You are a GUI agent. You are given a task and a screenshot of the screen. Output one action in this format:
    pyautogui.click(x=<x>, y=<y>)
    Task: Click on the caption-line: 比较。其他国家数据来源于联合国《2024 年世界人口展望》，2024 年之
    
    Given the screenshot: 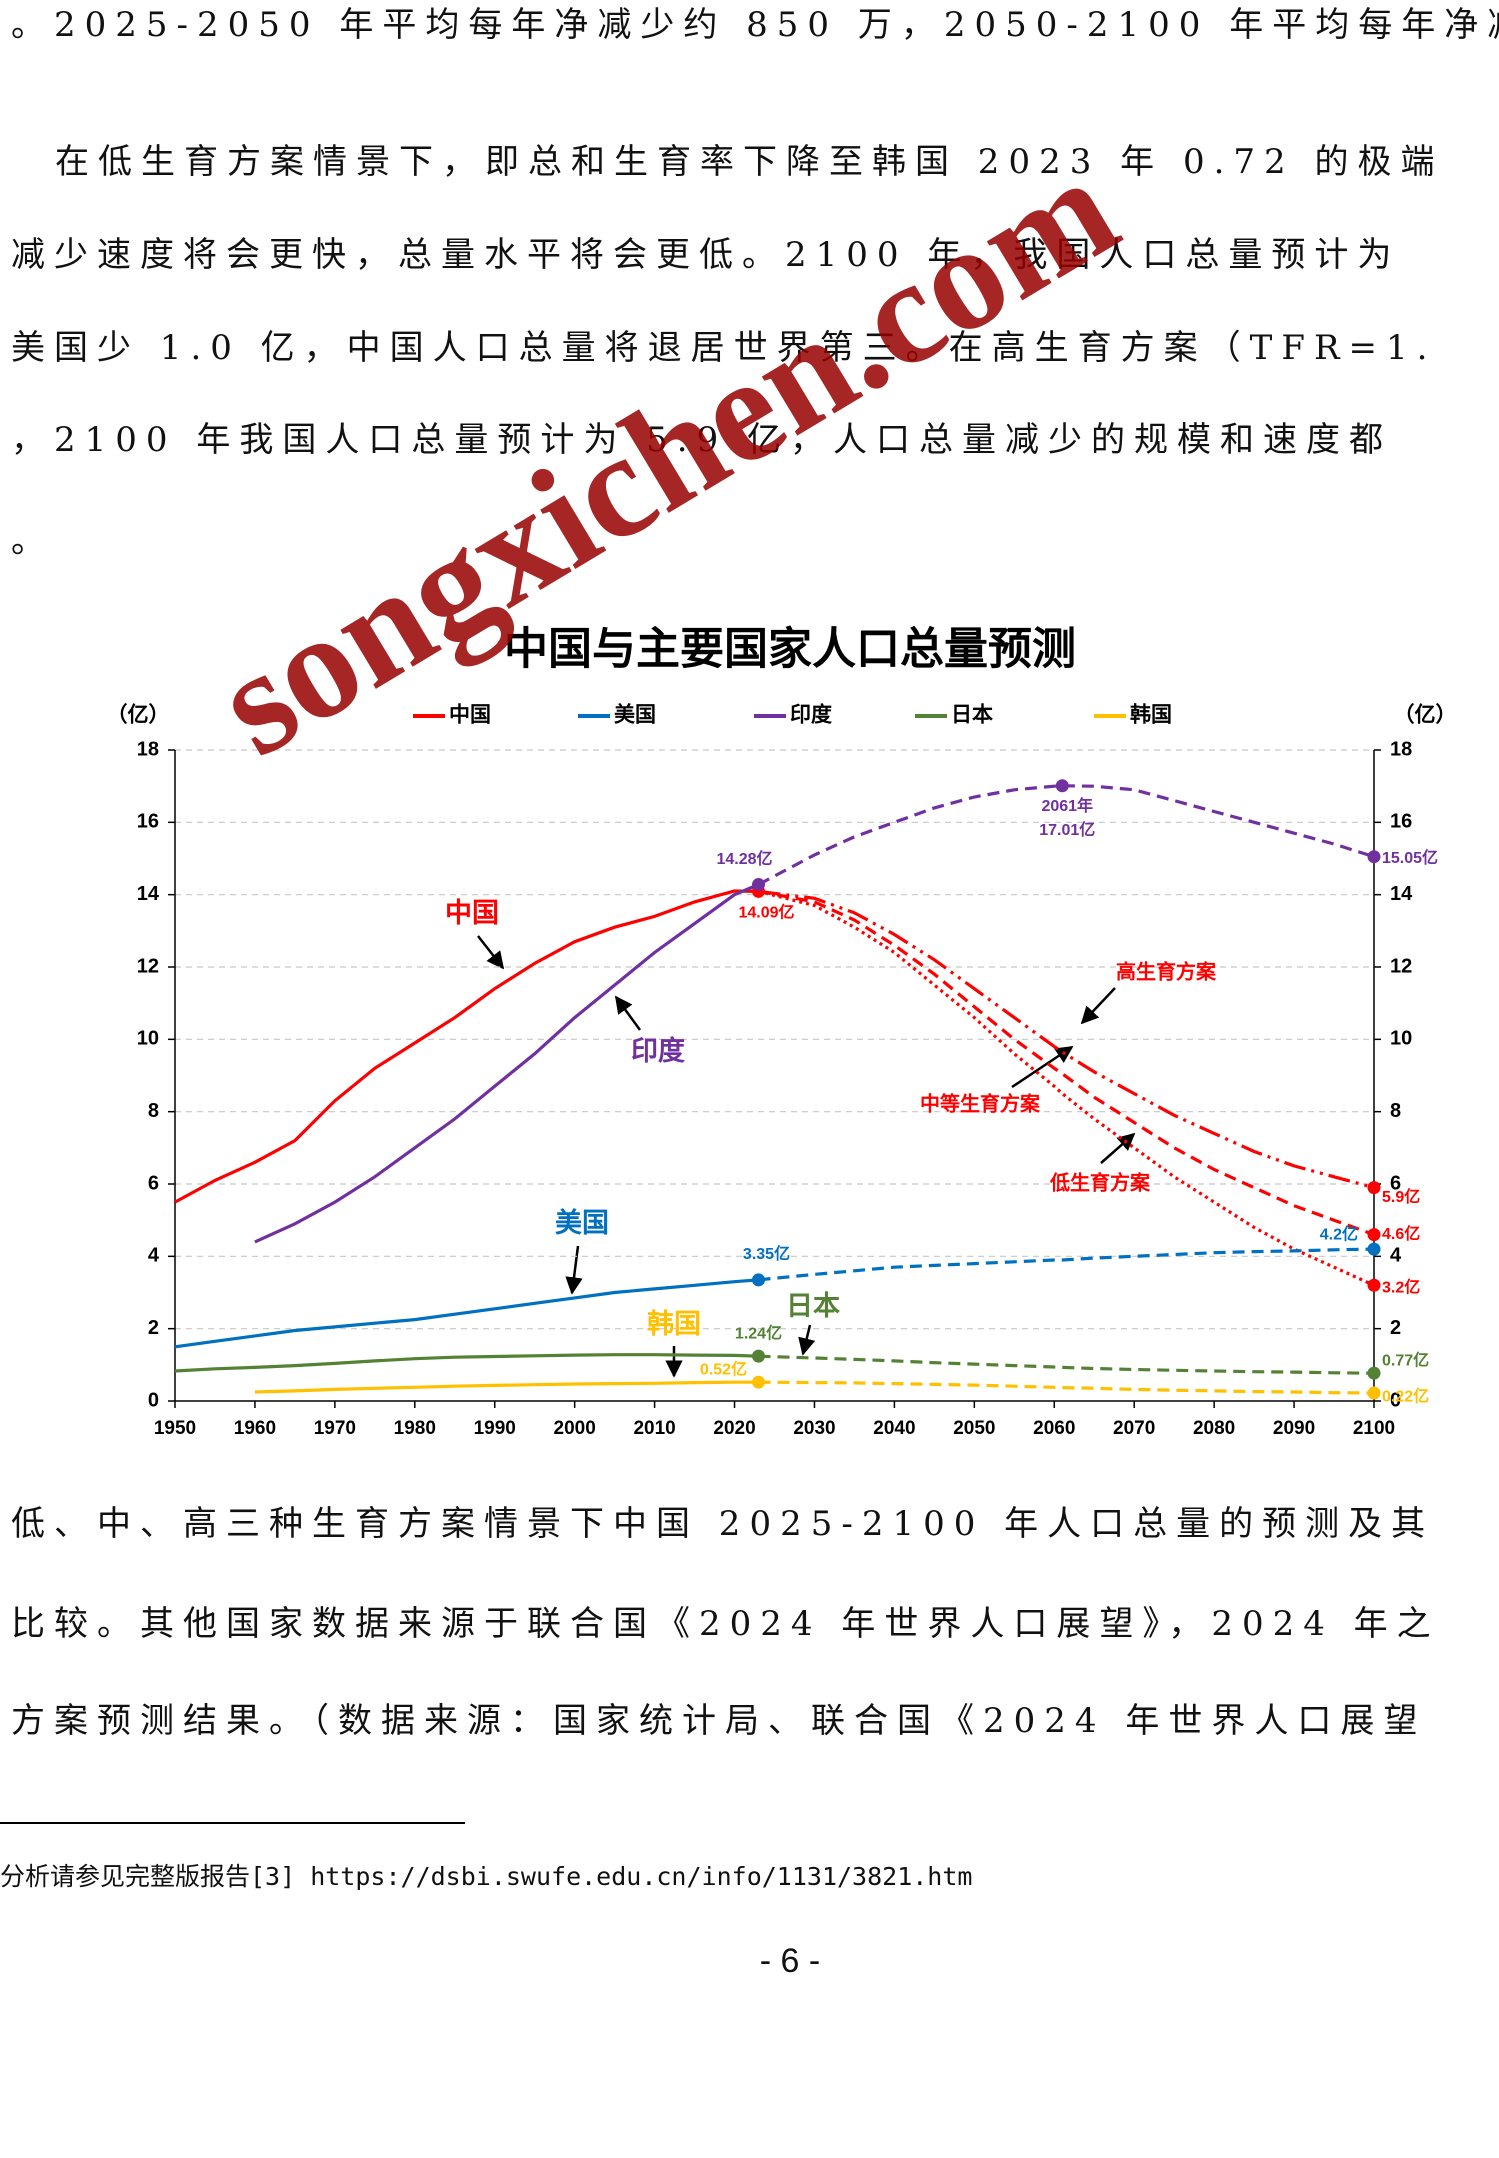 What is the action you would take?
    pyautogui.click(x=725, y=1624)
    